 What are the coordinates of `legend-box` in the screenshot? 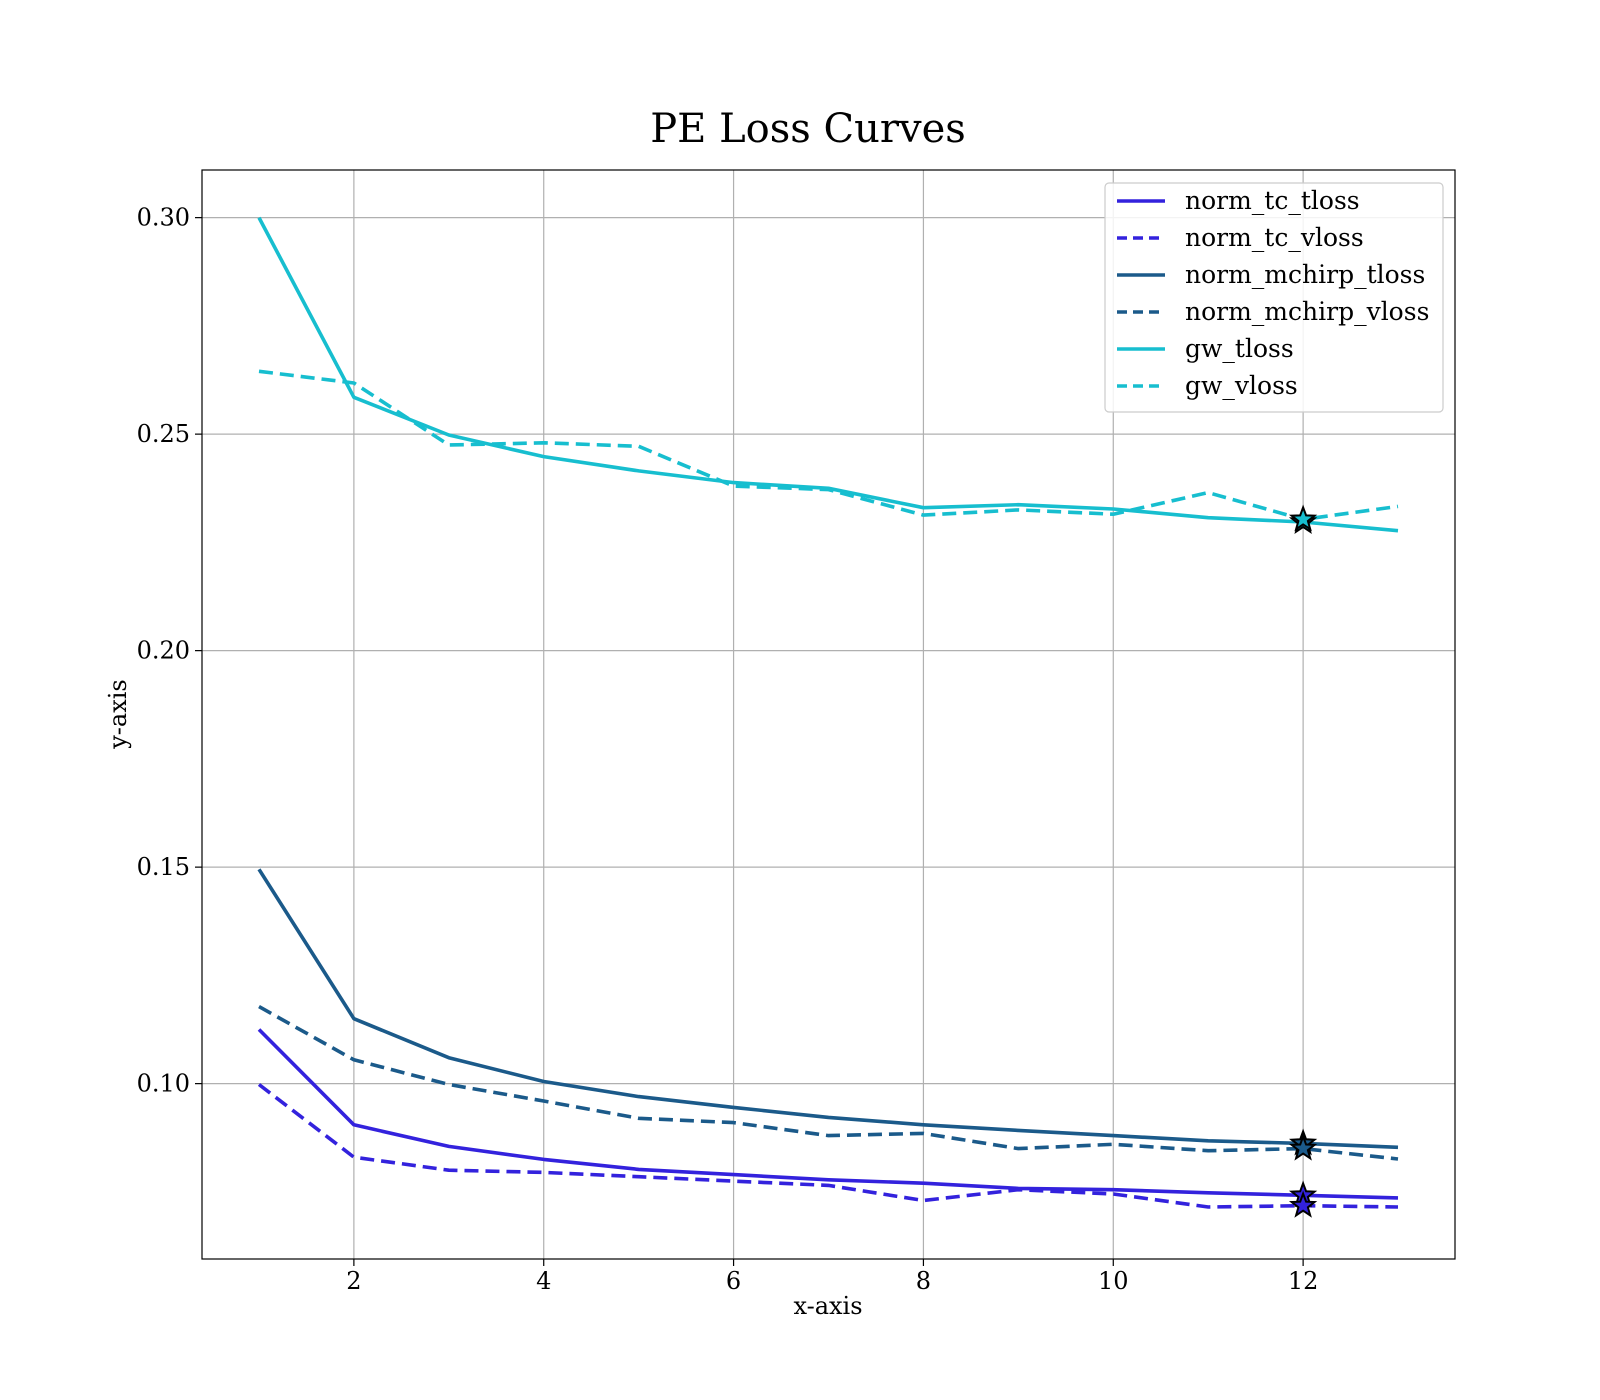 It's located at (1274, 297).